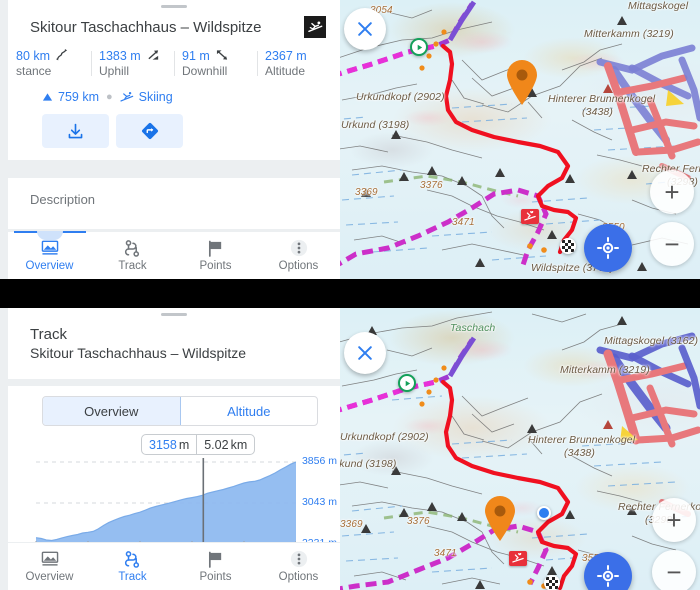 This screenshot has width=700, height=590. I want to click on stat-distance: 80 km stance, so click(49, 63).